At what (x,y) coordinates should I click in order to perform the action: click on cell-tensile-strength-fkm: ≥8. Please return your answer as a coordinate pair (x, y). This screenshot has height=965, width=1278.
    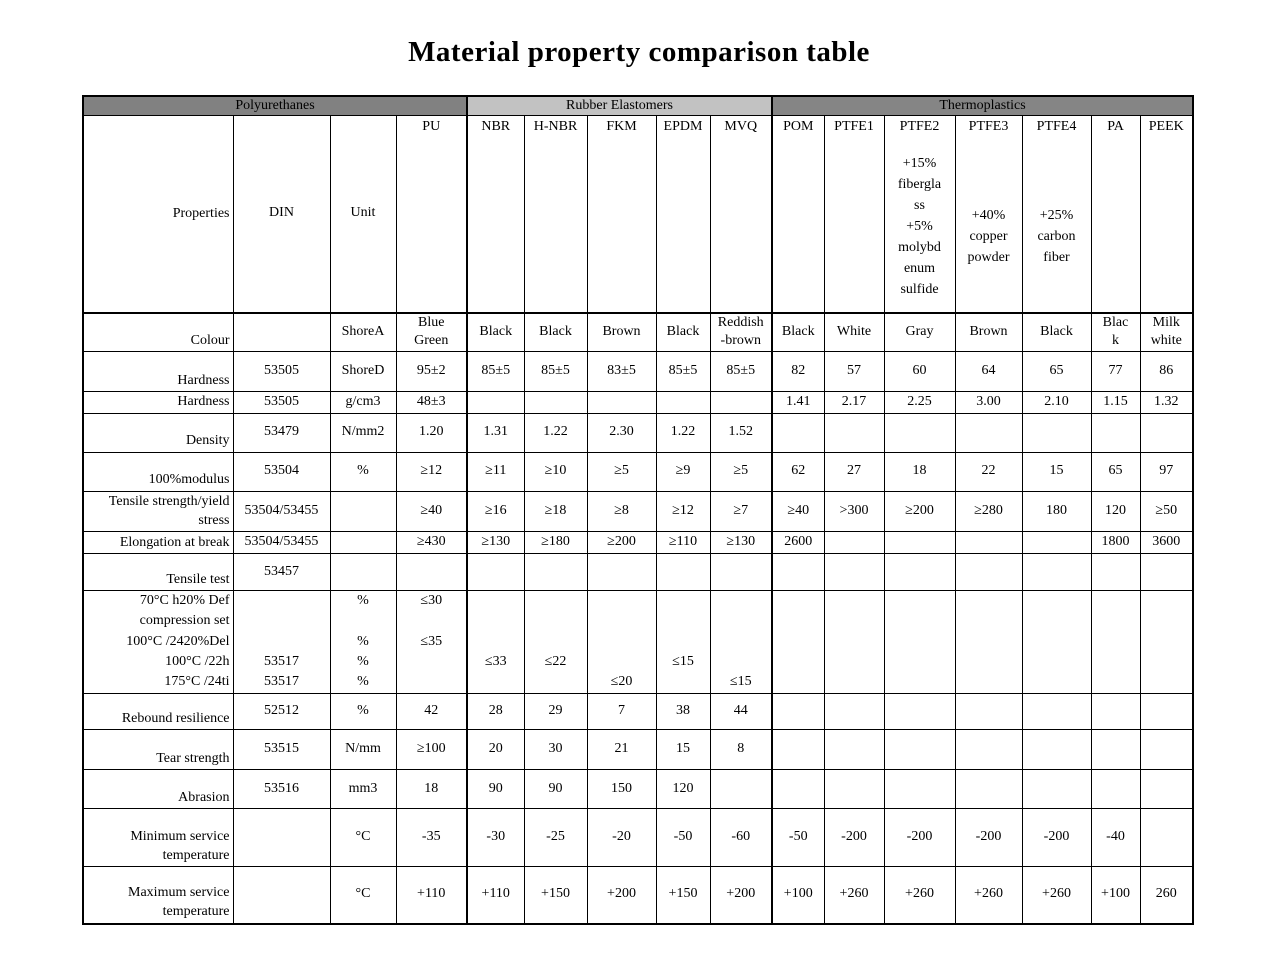
    Looking at the image, I should click on (621, 511).